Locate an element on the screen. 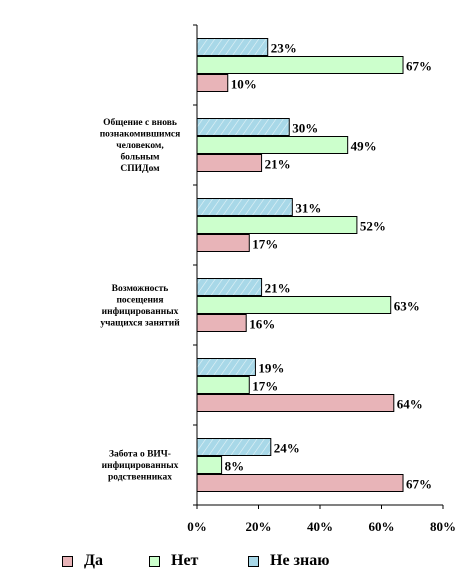 This screenshot has height=585, width=468. category-label-5-0: Забота о ВИЧ- is located at coordinates (140, 454).